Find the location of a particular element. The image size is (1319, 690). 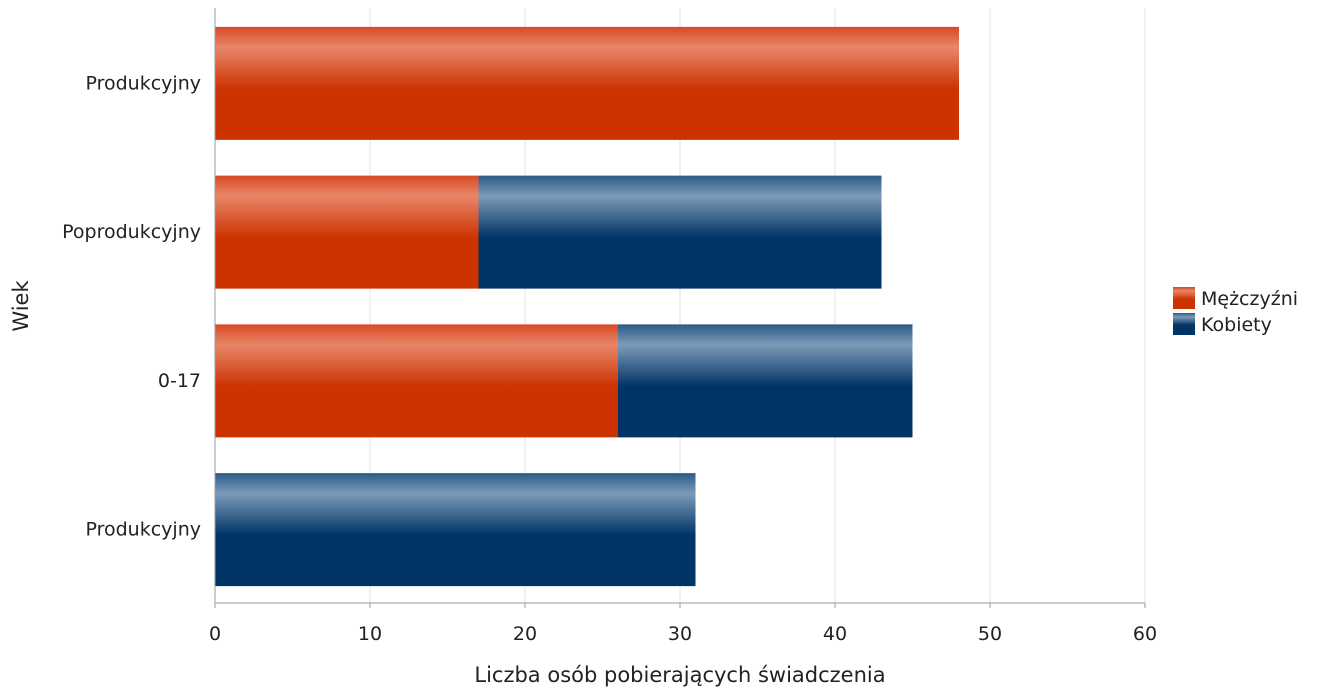

x-tick-label: 40 is located at coordinates (835, 634).